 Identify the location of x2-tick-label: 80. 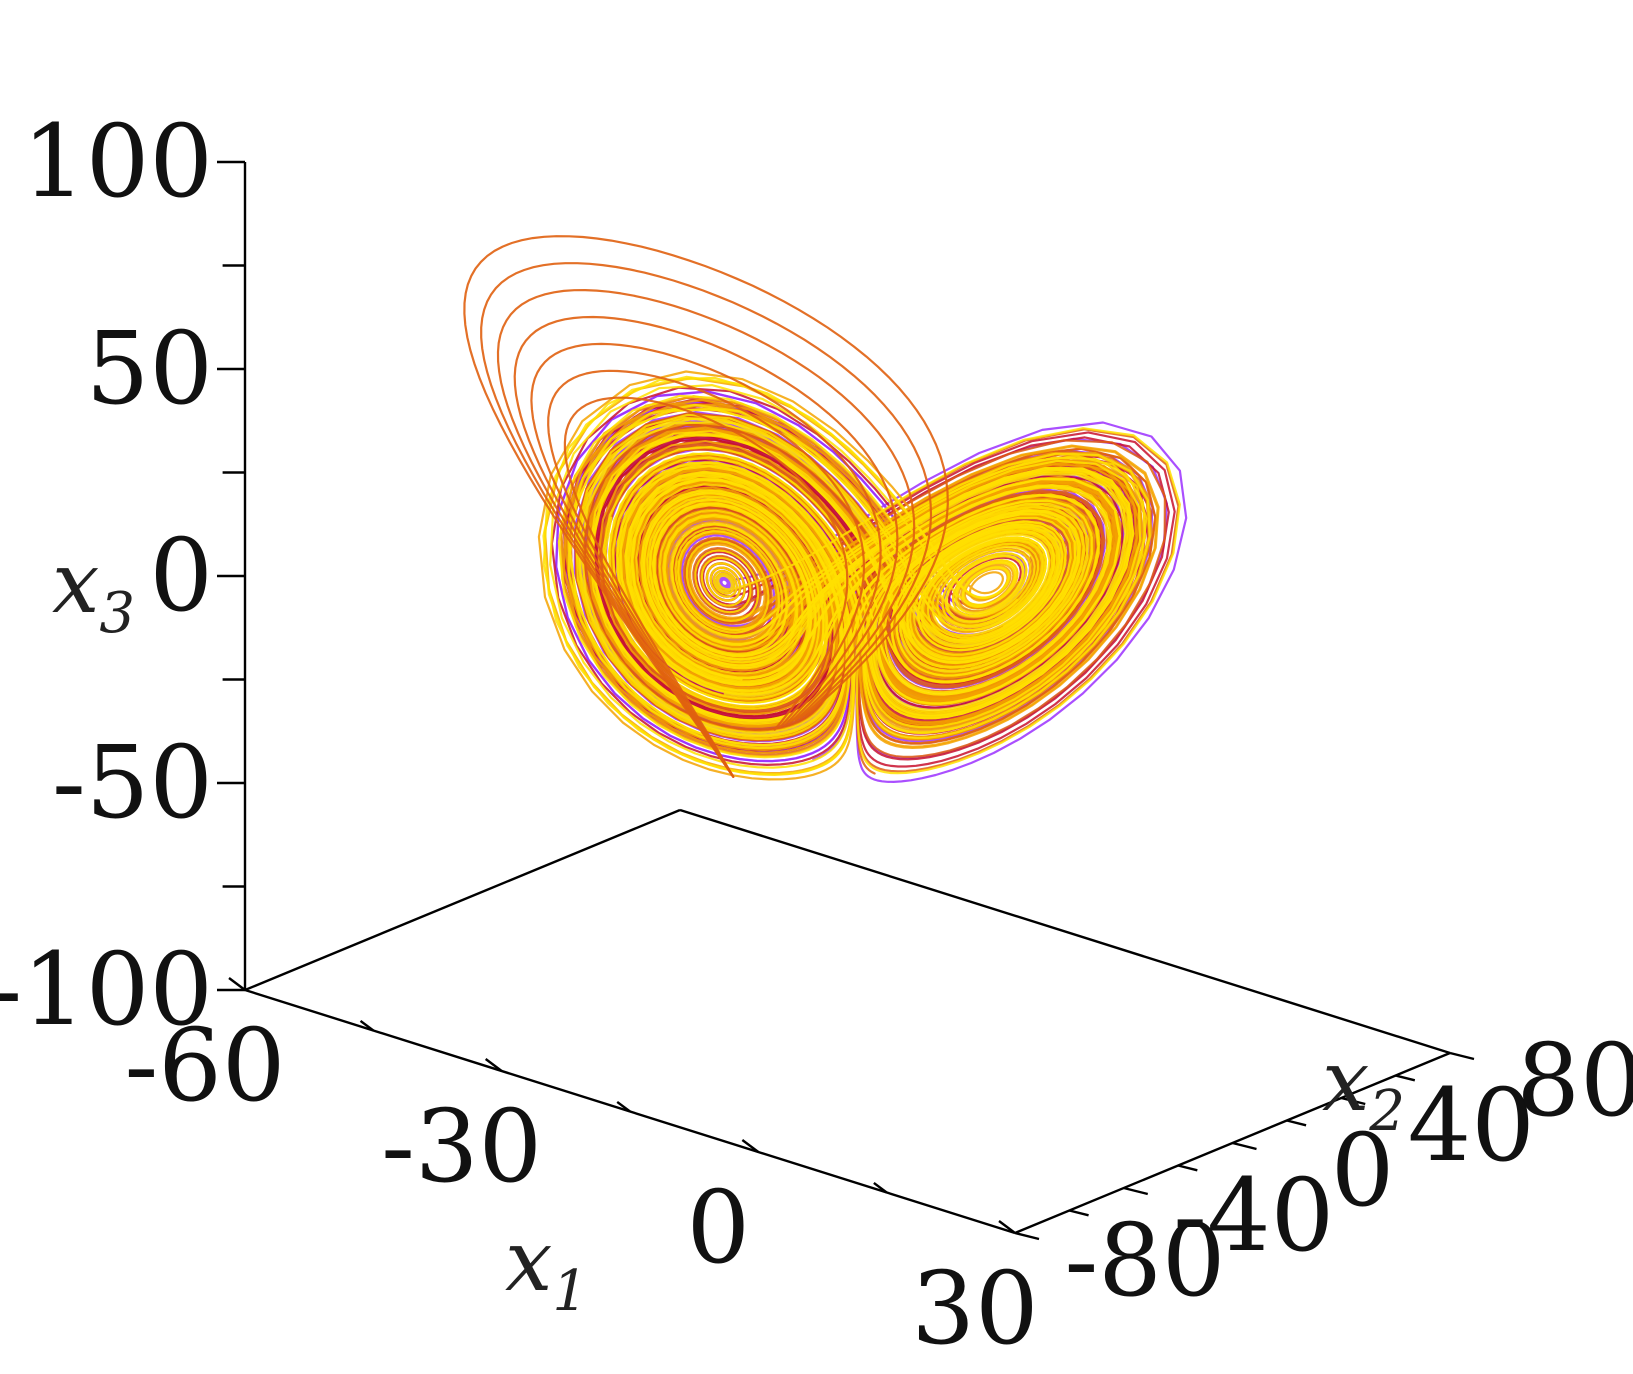
(1574, 1080).